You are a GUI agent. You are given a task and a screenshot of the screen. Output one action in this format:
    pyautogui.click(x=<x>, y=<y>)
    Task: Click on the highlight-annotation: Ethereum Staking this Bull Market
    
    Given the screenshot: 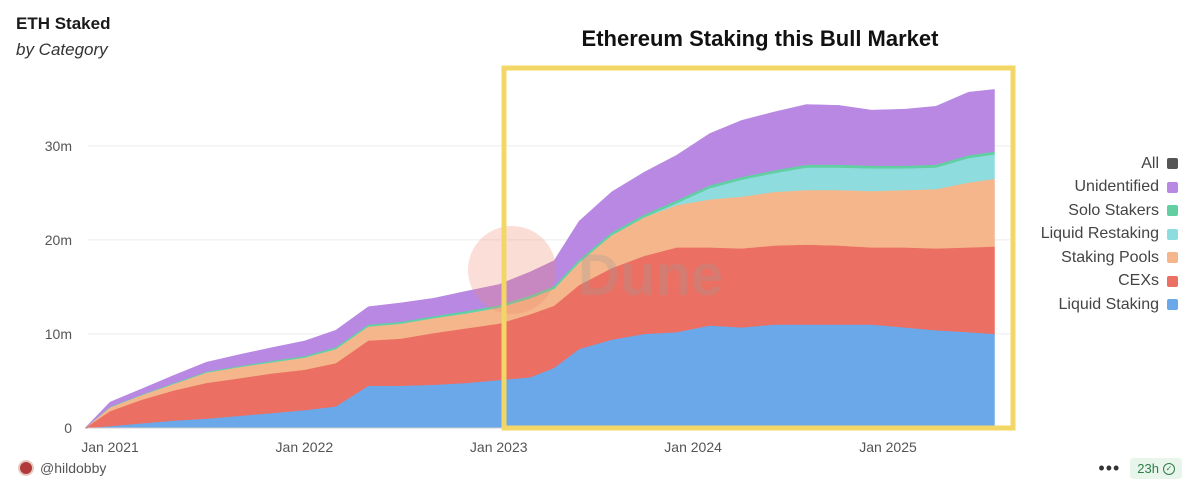 What is the action you would take?
    pyautogui.click(x=760, y=38)
    